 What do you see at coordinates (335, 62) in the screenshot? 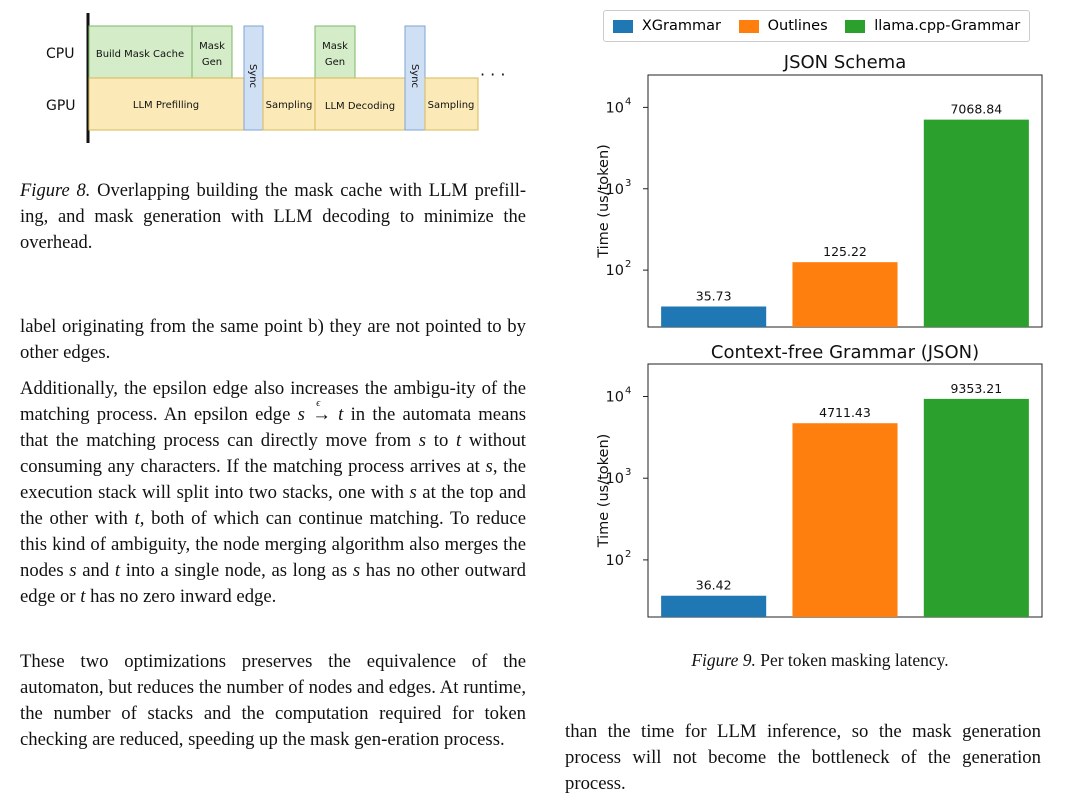
I see `mask-gen-label-2b: Gen` at bounding box center [335, 62].